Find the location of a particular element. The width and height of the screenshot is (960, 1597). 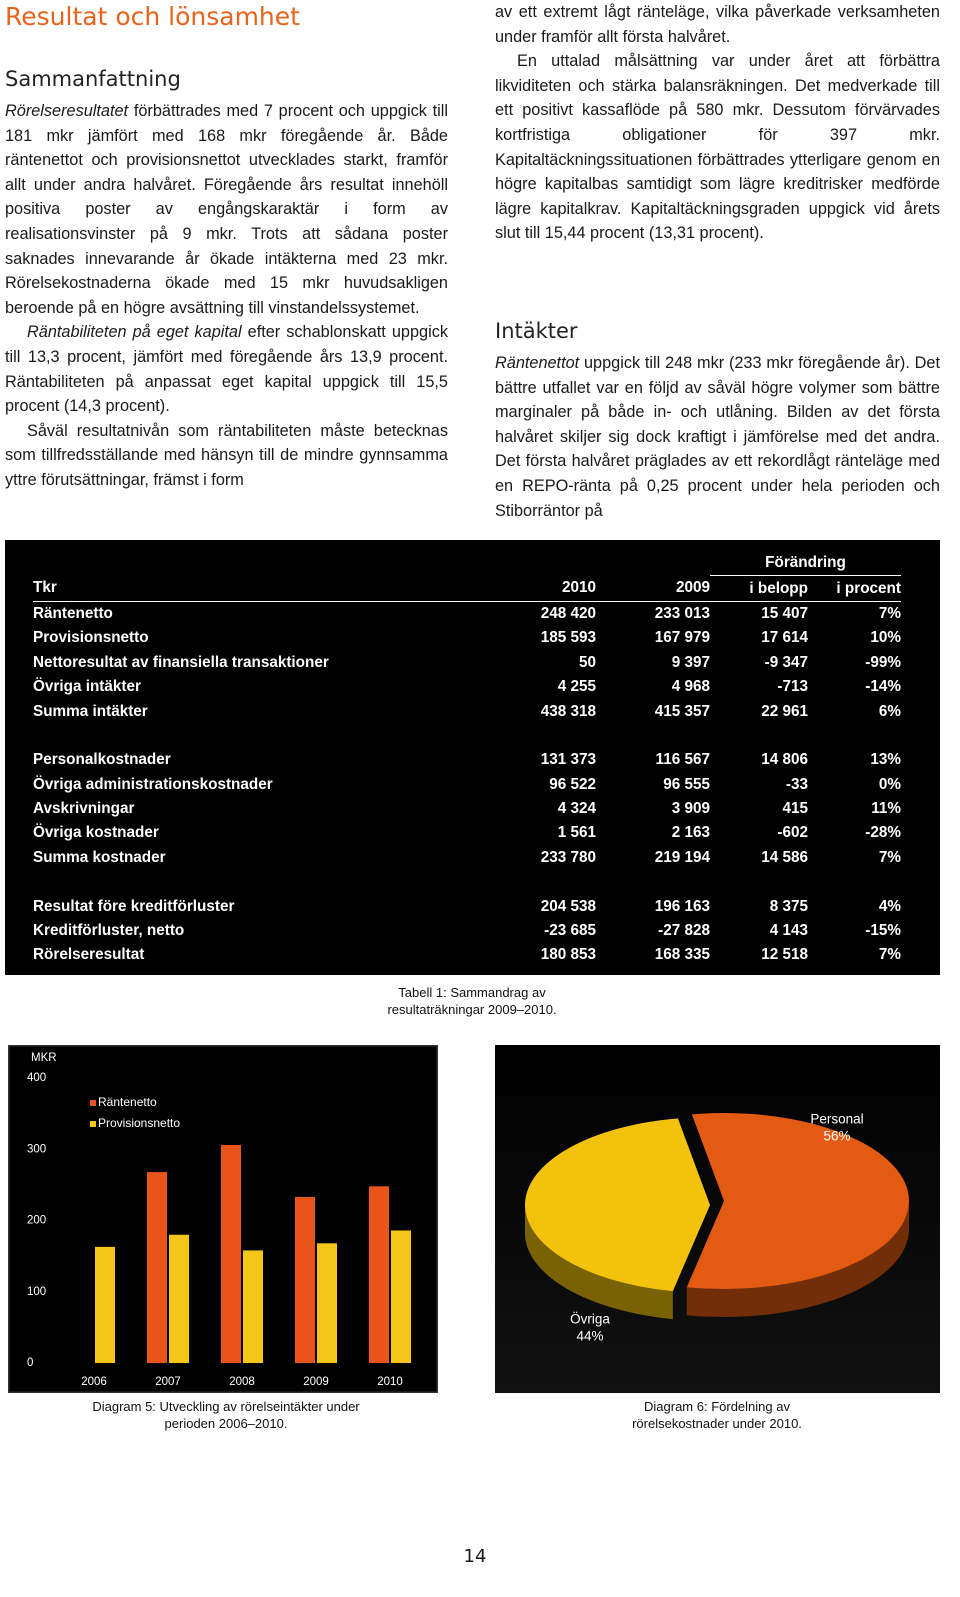

table-cell: 17 614 is located at coordinates (784, 638).